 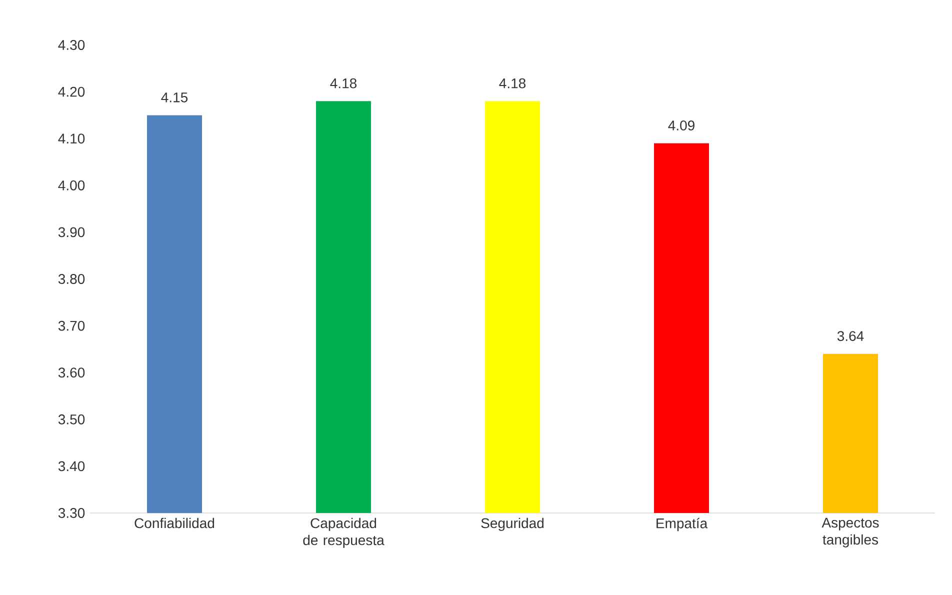 I want to click on data-label: 4.09, so click(x=681, y=125).